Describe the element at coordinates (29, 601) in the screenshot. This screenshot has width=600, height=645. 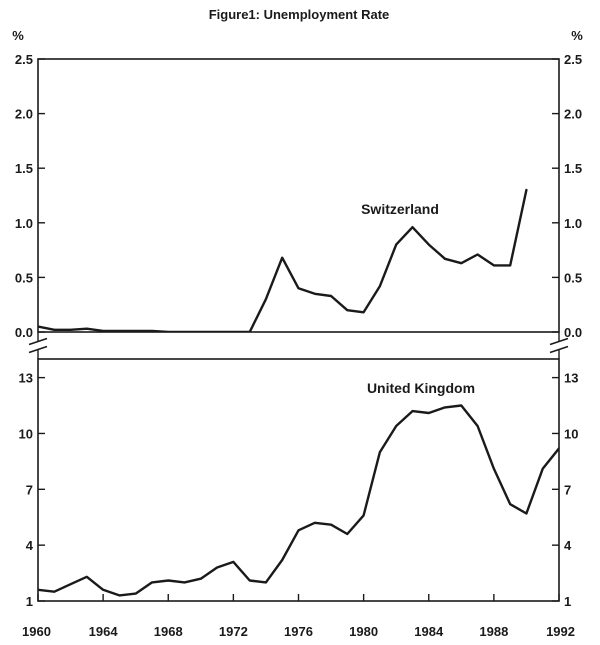
I see `united-kingdom-ytick-label-left: 1` at that location.